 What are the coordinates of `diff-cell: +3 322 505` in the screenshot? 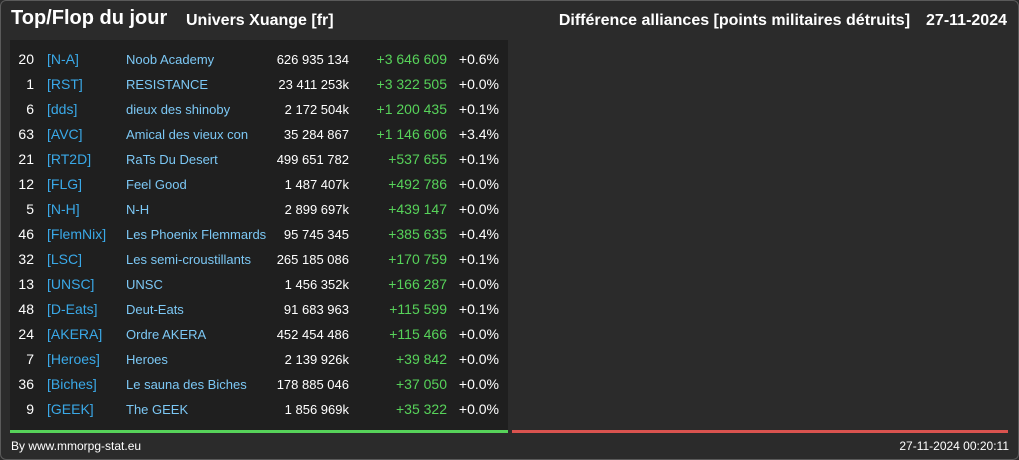 It's located at (411, 84).